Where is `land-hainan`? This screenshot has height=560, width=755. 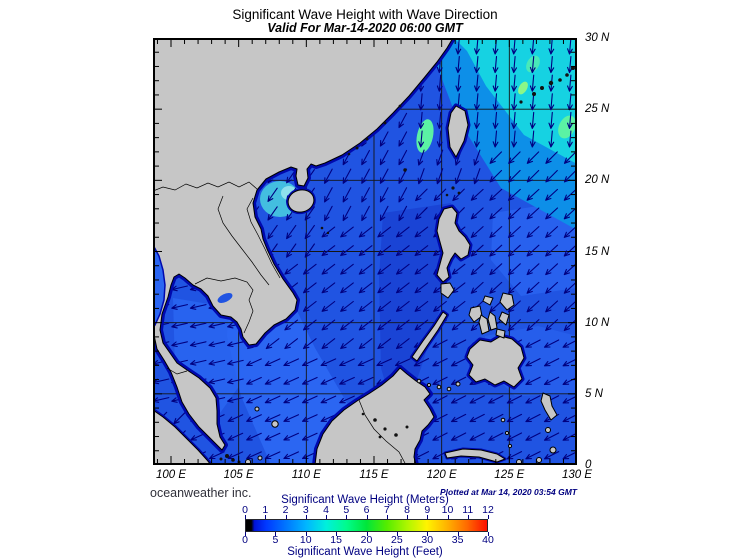 land-hainan is located at coordinates (301, 201).